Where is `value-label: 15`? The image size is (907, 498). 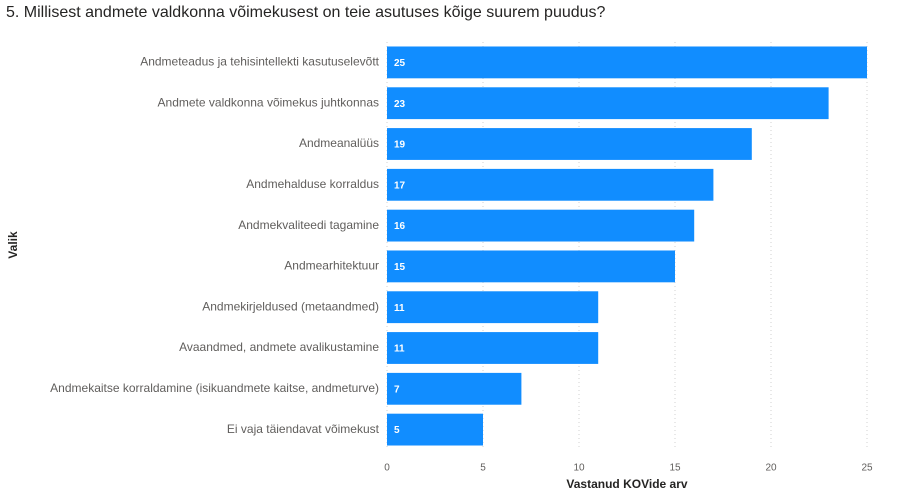 value-label: 15 is located at coordinates (400, 267).